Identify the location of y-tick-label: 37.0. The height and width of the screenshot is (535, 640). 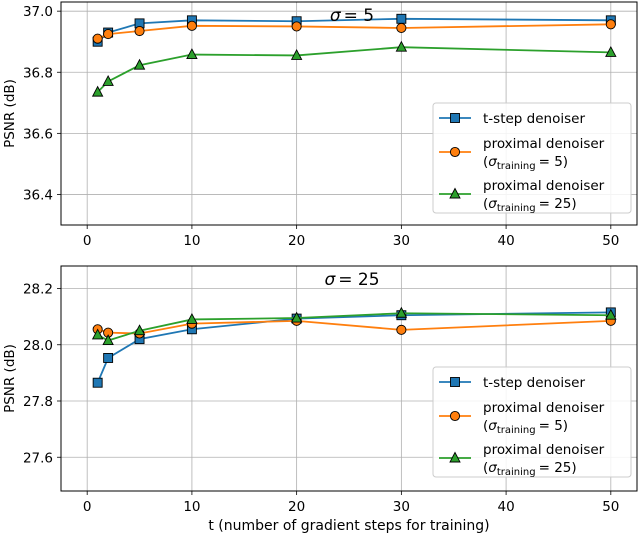
(38, 12).